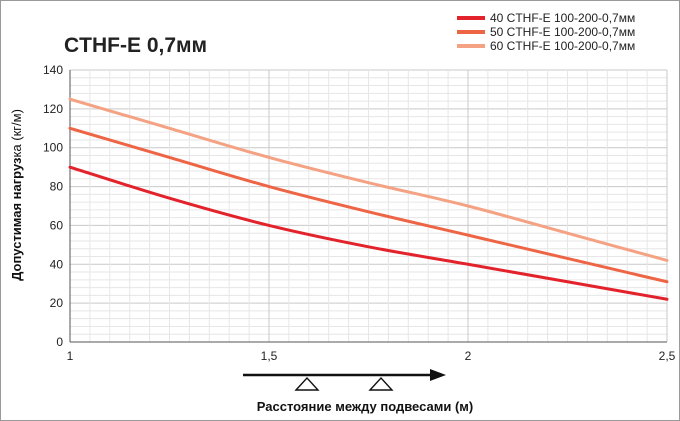 This screenshot has width=680, height=421. What do you see at coordinates (135, 45) in the screenshot?
I see `chart-title: CTHF-E 0,7мм` at bounding box center [135, 45].